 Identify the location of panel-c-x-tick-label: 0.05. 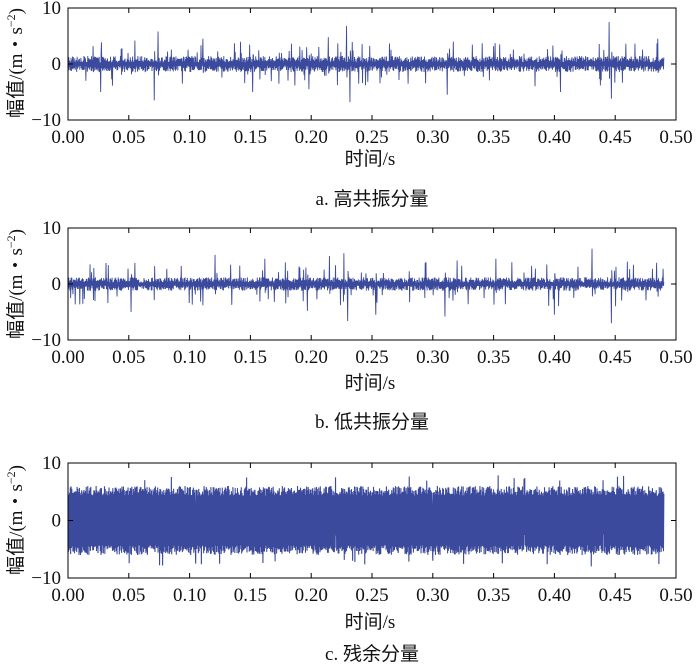
(128, 595).